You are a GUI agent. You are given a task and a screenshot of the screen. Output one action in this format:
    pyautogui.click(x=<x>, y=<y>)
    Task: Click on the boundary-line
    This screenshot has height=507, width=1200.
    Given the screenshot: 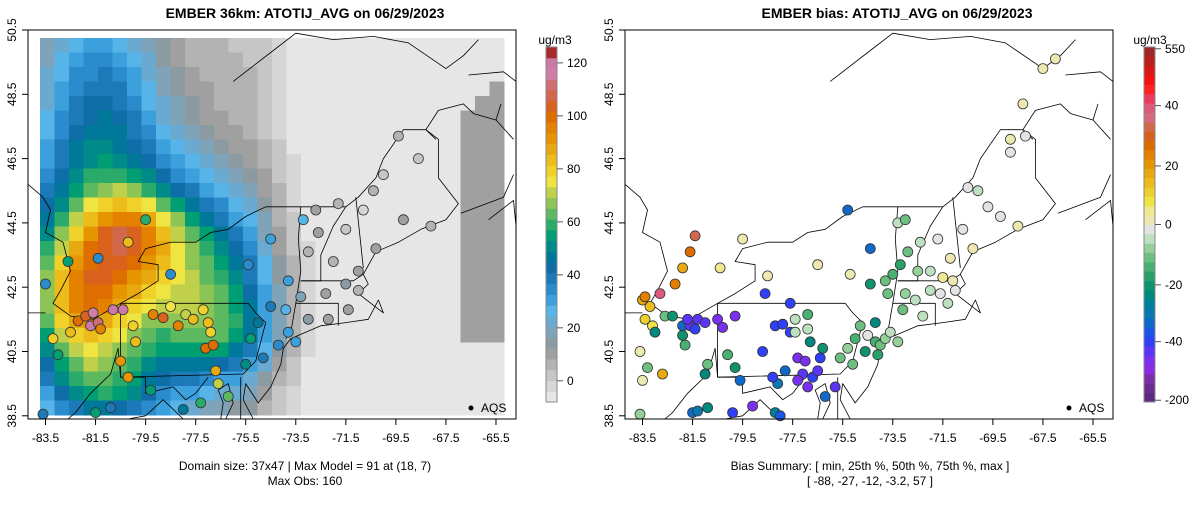 What is the action you would take?
    pyautogui.click(x=774, y=388)
    